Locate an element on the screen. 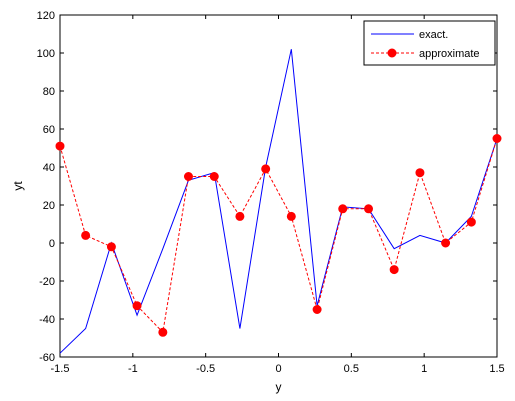 This screenshot has height=401, width=515. x-tick-label: 1 is located at coordinates (424, 369).